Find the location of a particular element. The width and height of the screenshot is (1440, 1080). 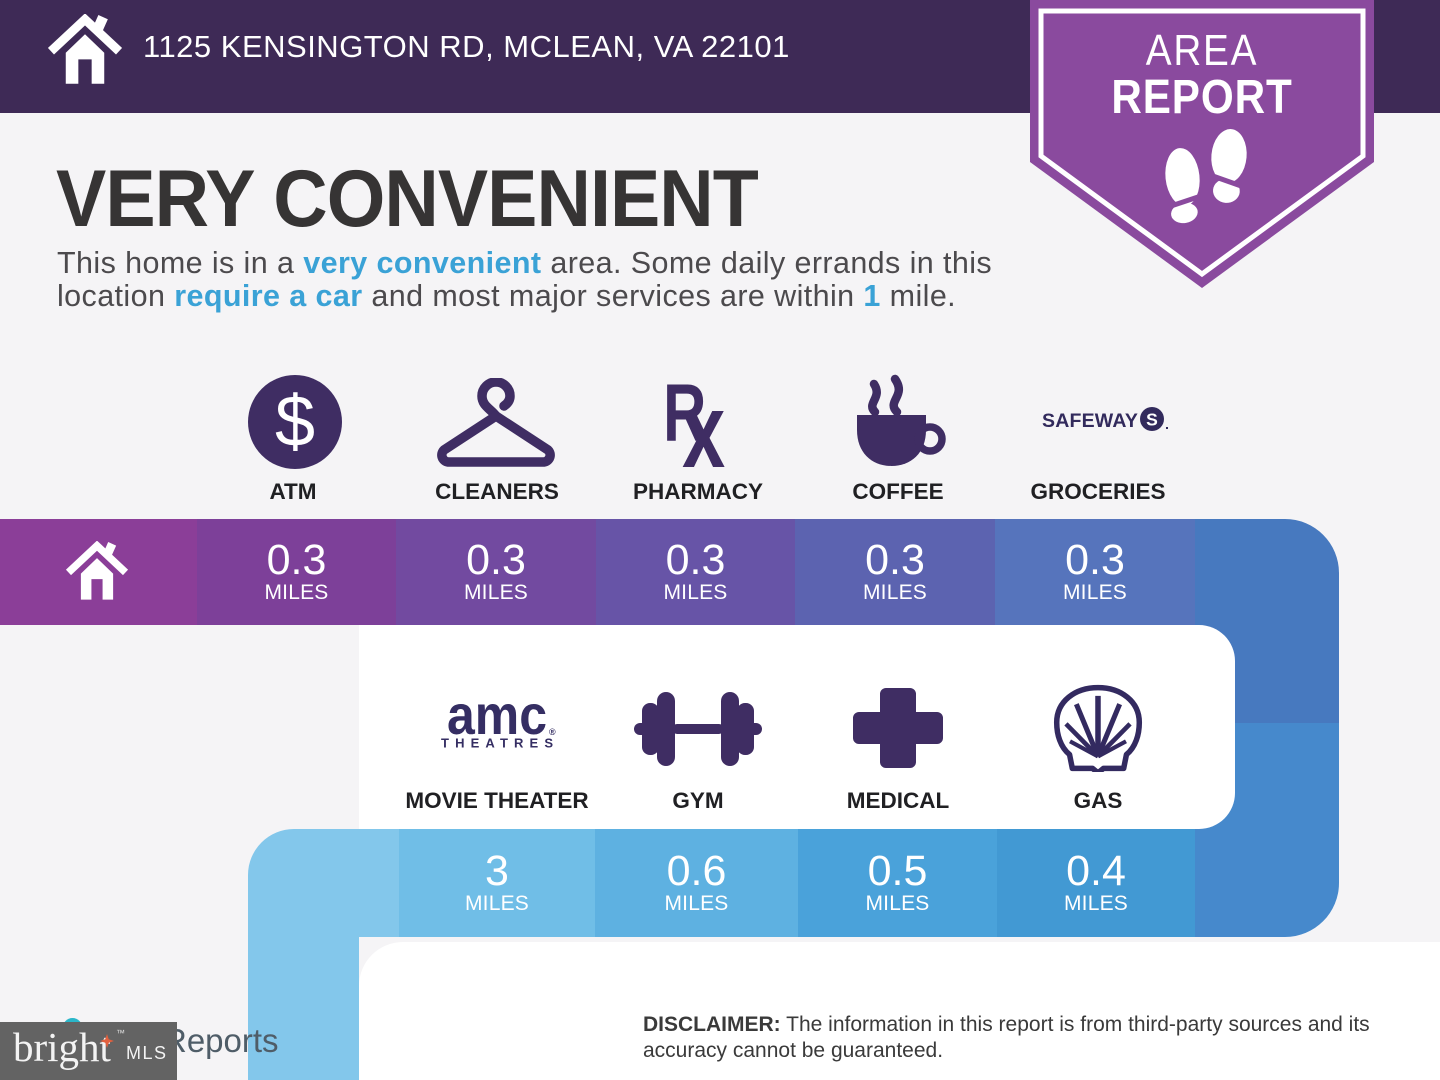

svg-text: x is located at coordinates (703, 424).